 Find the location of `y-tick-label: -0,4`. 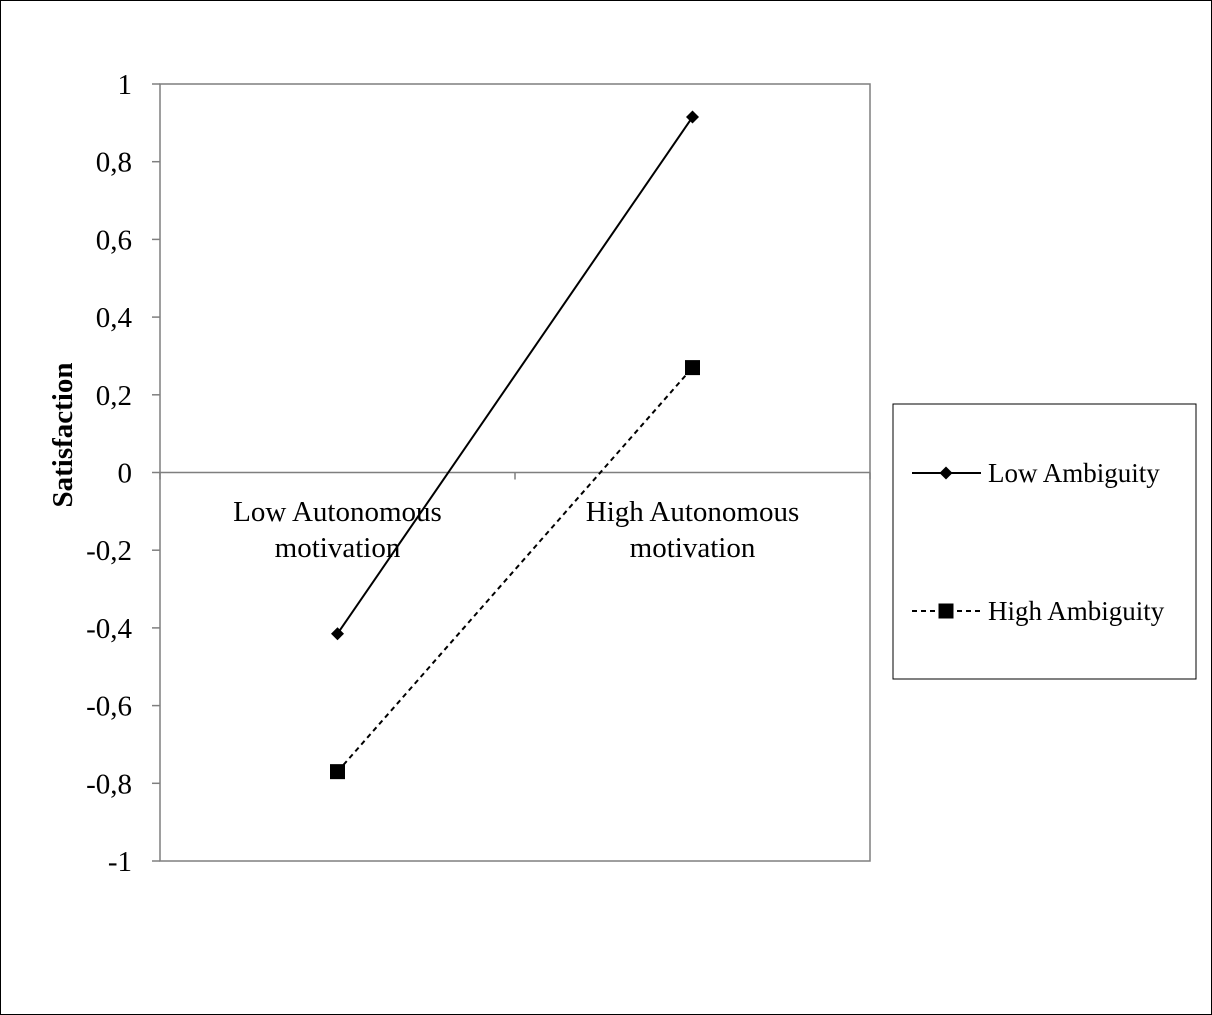

y-tick-label: -0,4 is located at coordinates (109, 629).